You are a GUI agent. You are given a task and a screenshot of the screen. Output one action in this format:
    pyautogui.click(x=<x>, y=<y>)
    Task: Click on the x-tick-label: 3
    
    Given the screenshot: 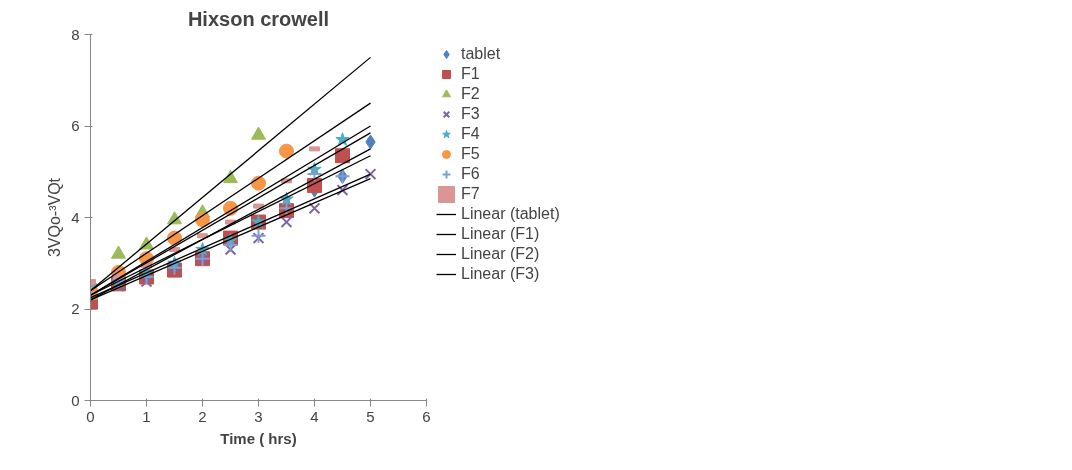 What is the action you would take?
    pyautogui.click(x=258, y=416)
    